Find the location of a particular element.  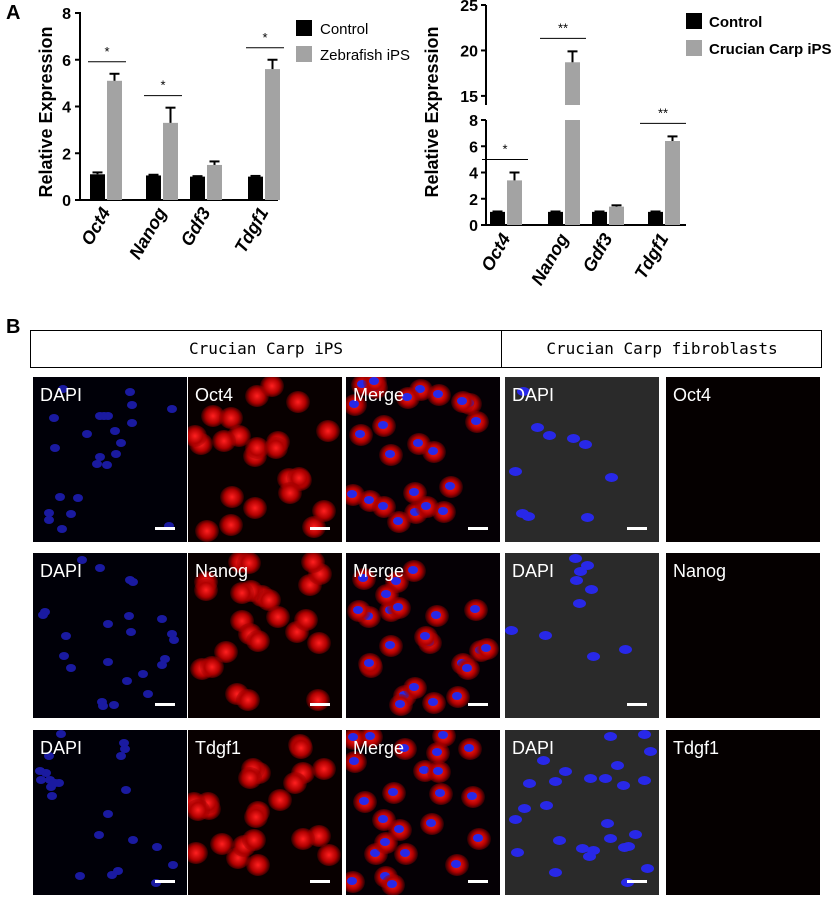

micrograph-label: Nanog is located at coordinates (700, 571).